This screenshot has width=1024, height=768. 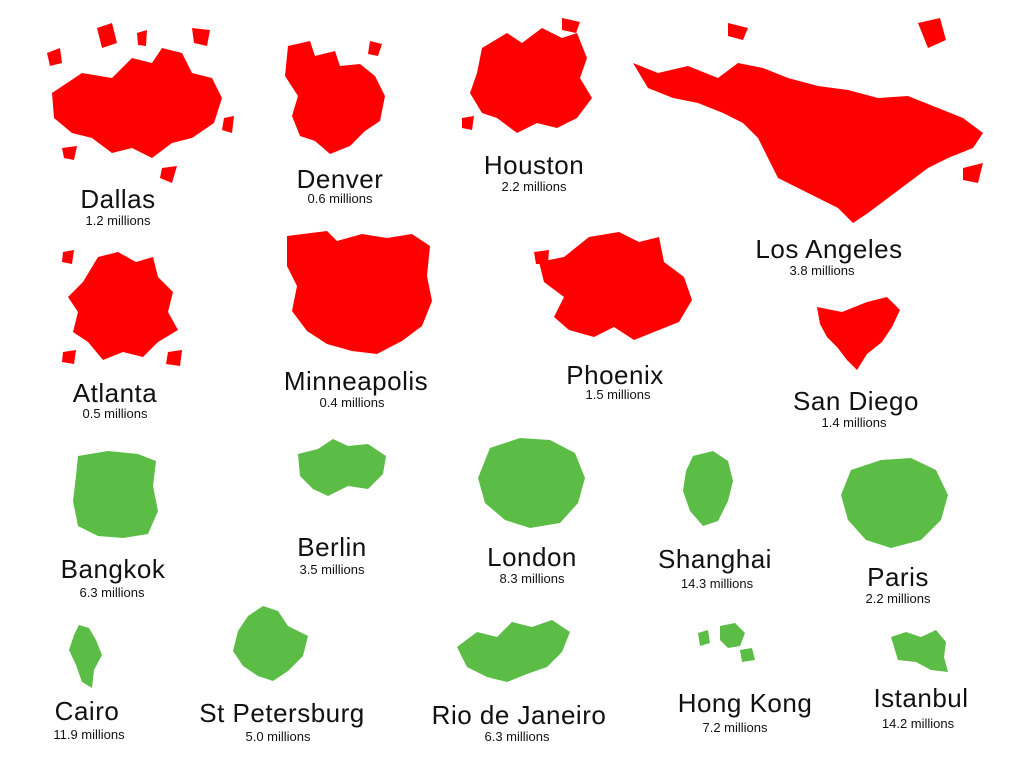 I want to click on city-population: 14.3 millions, so click(x=717, y=583).